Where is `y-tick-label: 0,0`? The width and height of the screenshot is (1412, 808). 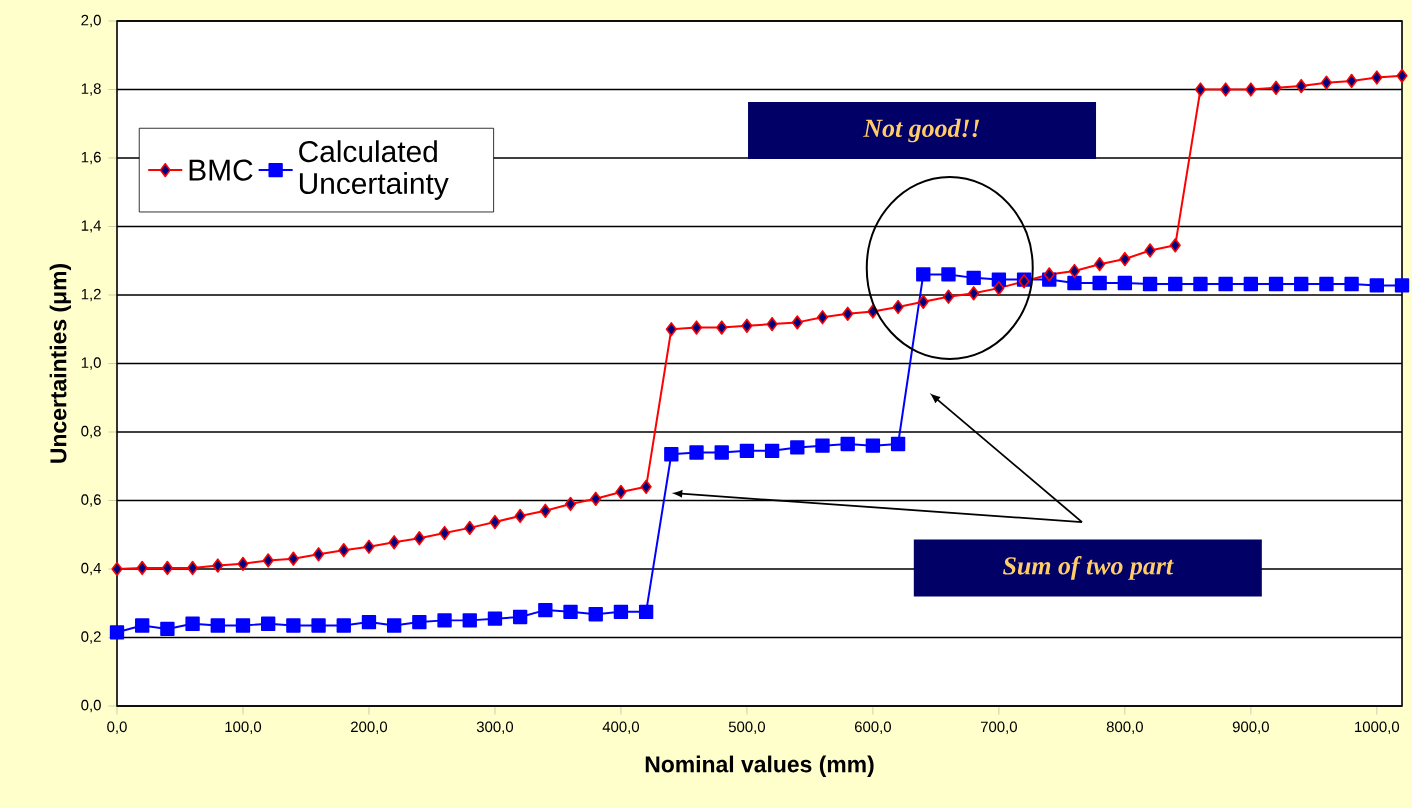 y-tick-label: 0,0 is located at coordinates (91, 706).